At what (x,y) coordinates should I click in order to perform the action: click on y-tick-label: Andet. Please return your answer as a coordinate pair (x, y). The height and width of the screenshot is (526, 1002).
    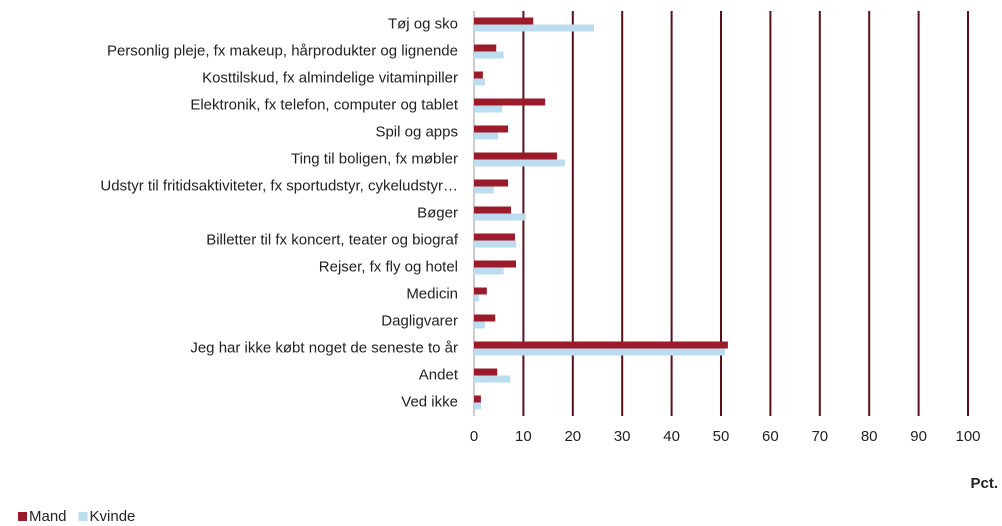
    Looking at the image, I should click on (439, 374).